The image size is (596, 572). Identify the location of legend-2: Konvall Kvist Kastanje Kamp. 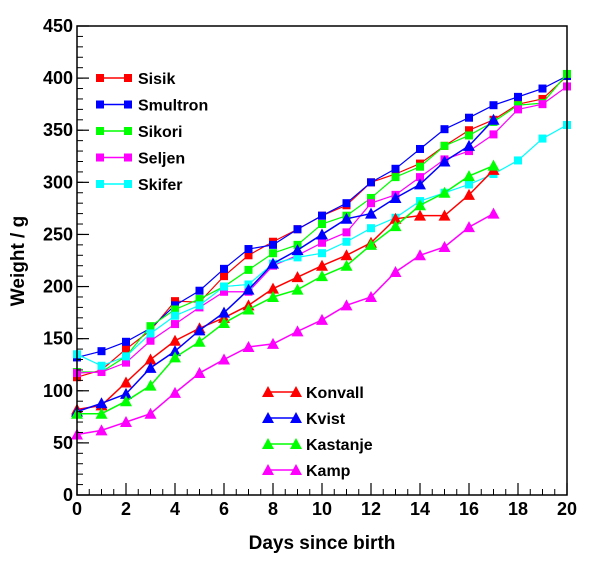
(317, 432).